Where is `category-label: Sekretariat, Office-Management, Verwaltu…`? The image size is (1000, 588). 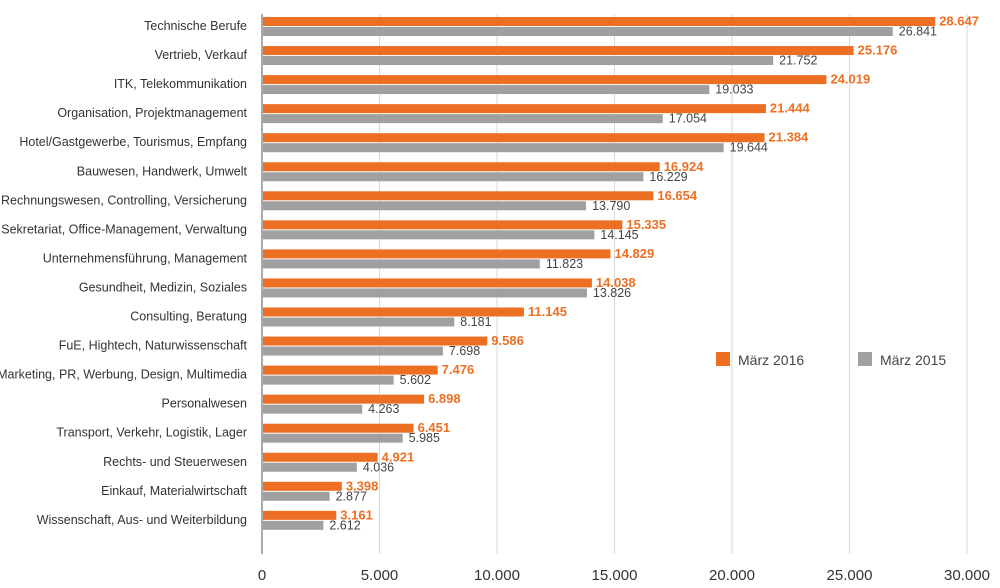 category-label: Sekretariat, Office-Management, Verwaltu… is located at coordinates (124, 229).